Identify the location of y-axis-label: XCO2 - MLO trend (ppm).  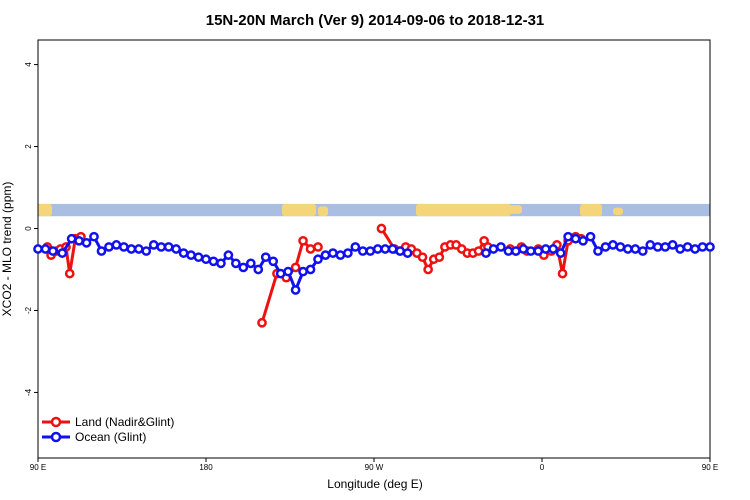
(7, 249).